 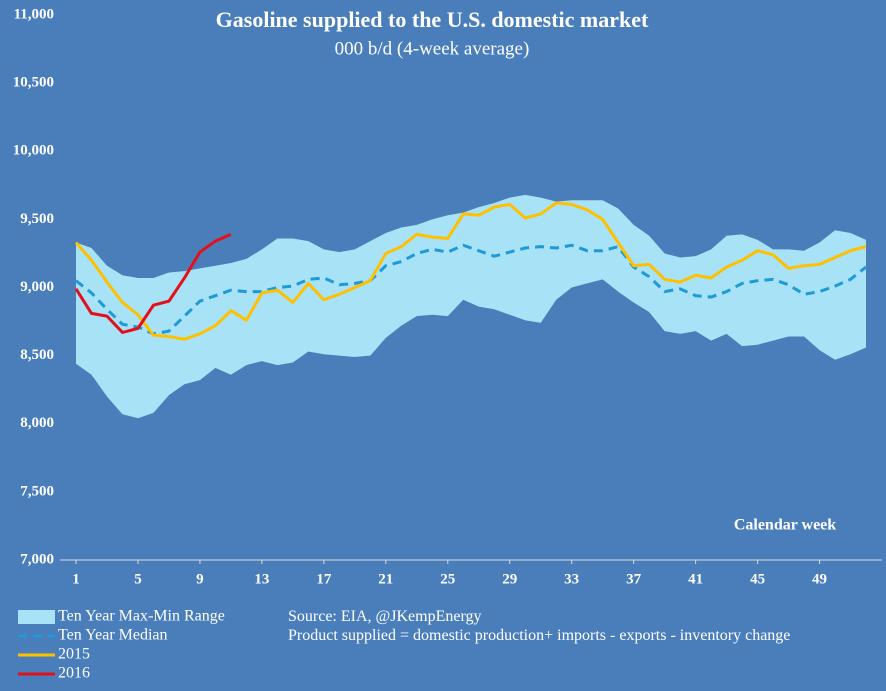 I want to click on x-tick-label: 13, so click(x=261, y=579).